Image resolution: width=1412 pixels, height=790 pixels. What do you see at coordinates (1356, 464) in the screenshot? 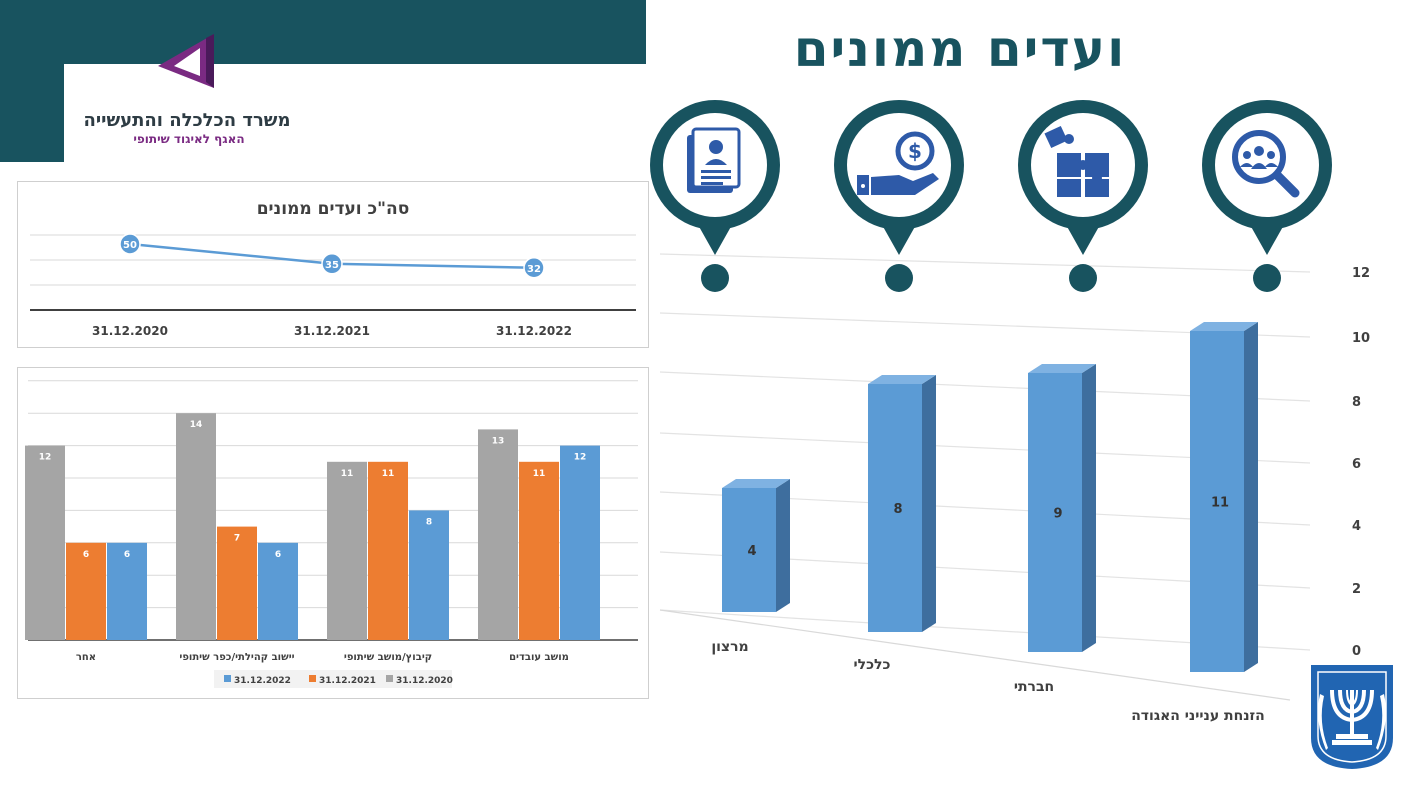
I see `y-tick-label: 6` at bounding box center [1356, 464].